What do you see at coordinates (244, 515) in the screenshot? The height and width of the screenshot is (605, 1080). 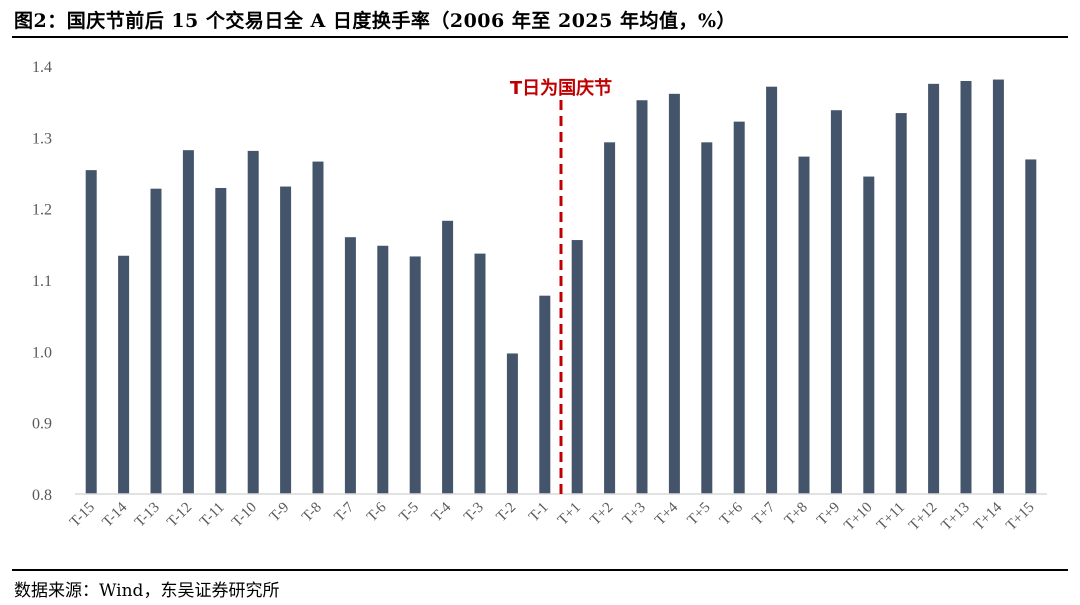 I see `x-tick-label: T-10` at bounding box center [244, 515].